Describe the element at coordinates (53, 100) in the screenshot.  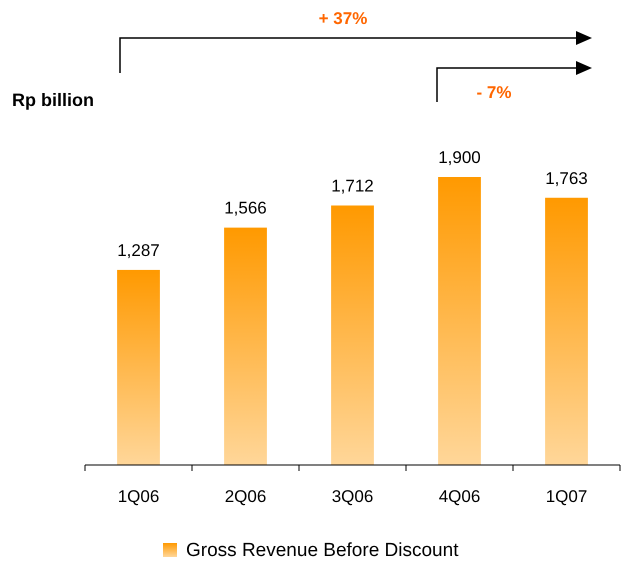
I see `y-axis-title: Rp billion` at that location.